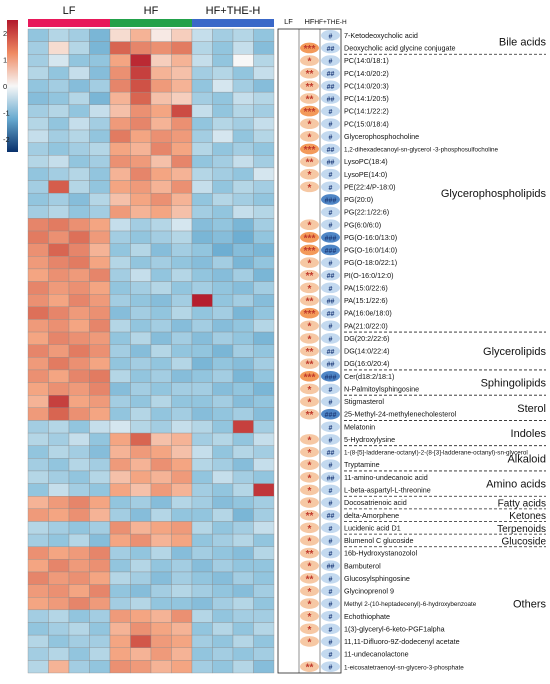 The width and height of the screenshot is (550, 684). What do you see at coordinates (309, 351) in the screenshot?
I see `significance-panel-frame` at bounding box center [309, 351].